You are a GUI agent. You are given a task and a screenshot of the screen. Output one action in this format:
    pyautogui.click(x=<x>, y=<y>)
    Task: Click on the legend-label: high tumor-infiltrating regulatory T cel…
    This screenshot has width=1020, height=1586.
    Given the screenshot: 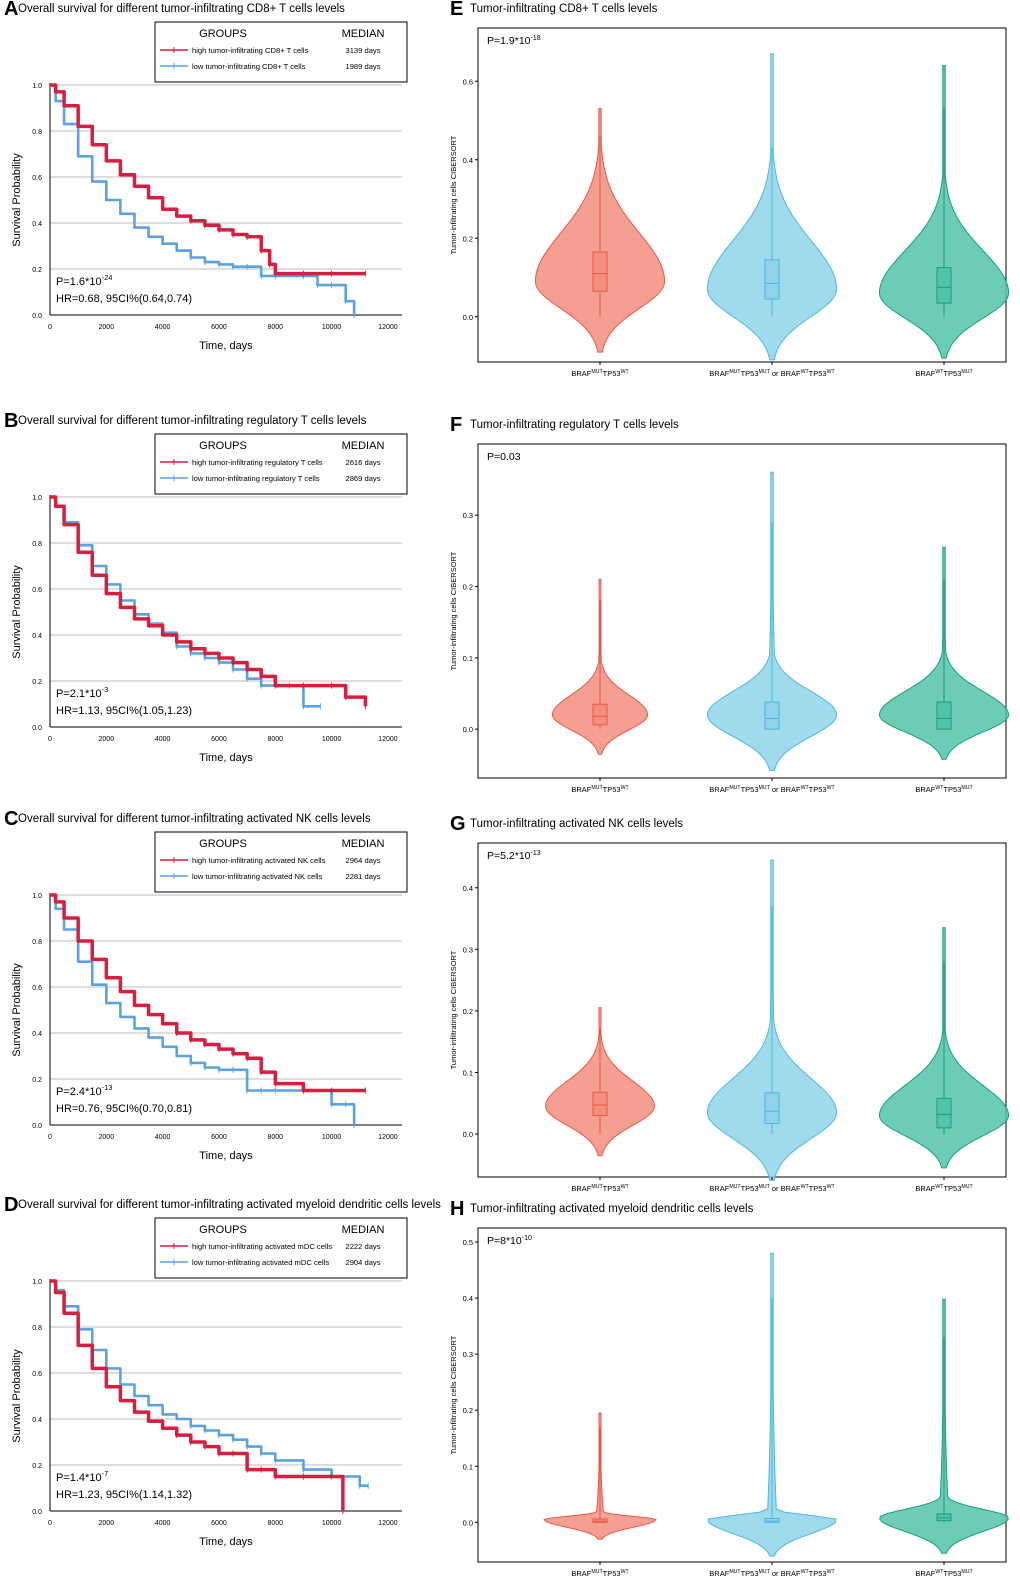 What is the action you would take?
    pyautogui.click(x=257, y=462)
    